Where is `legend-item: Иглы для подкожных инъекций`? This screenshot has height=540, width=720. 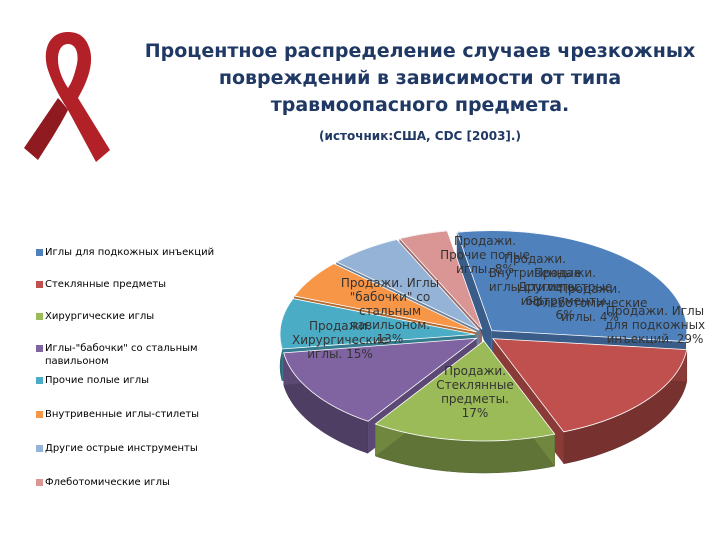
legend-item: Иглы для подкожных инъекций is located at coordinates (131, 252).